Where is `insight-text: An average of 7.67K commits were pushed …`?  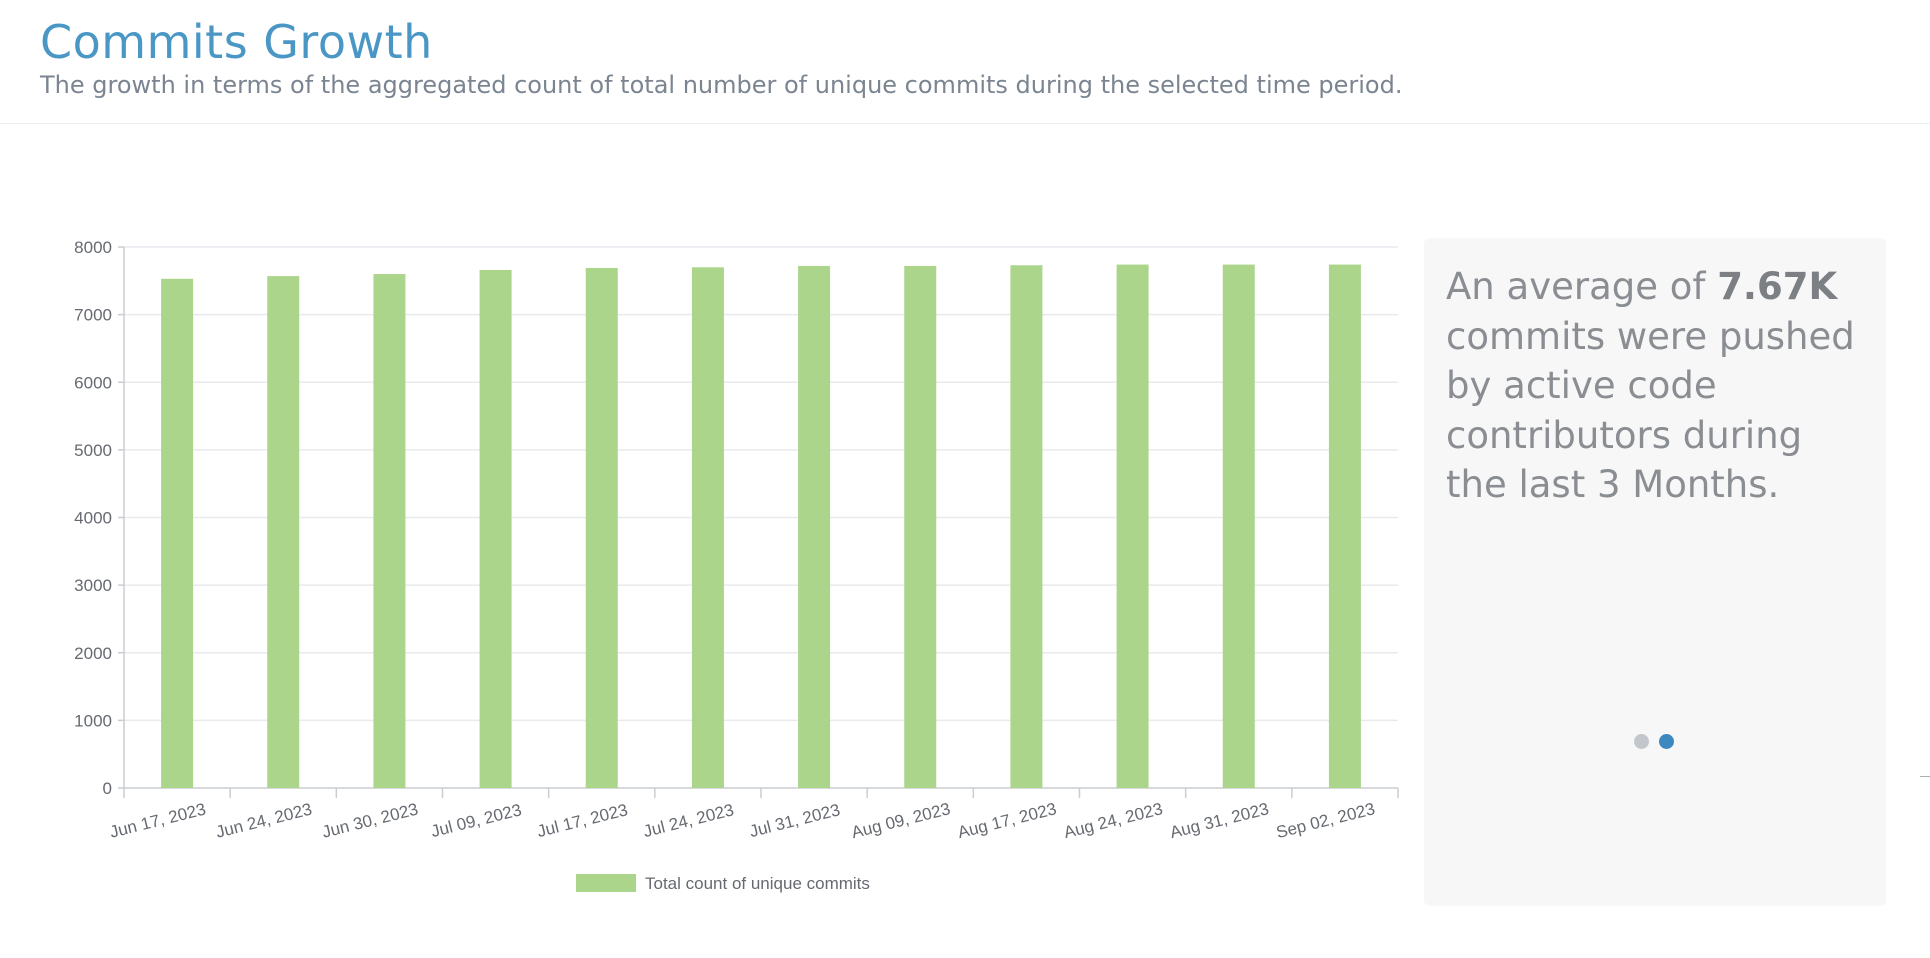
insight-text: An average of 7.67K commits were pushed … is located at coordinates (1656, 386).